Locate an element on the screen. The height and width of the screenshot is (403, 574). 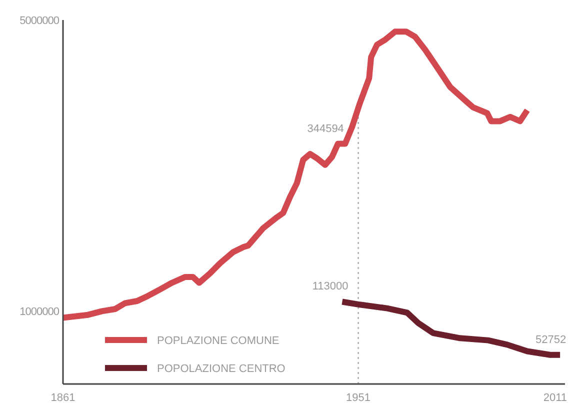
y-tick-label: 5000000 is located at coordinates (40, 20).